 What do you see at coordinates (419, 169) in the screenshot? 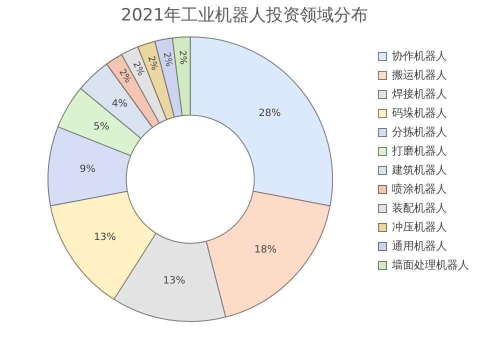
I see `legend-label: 建筑机器人` at bounding box center [419, 169].